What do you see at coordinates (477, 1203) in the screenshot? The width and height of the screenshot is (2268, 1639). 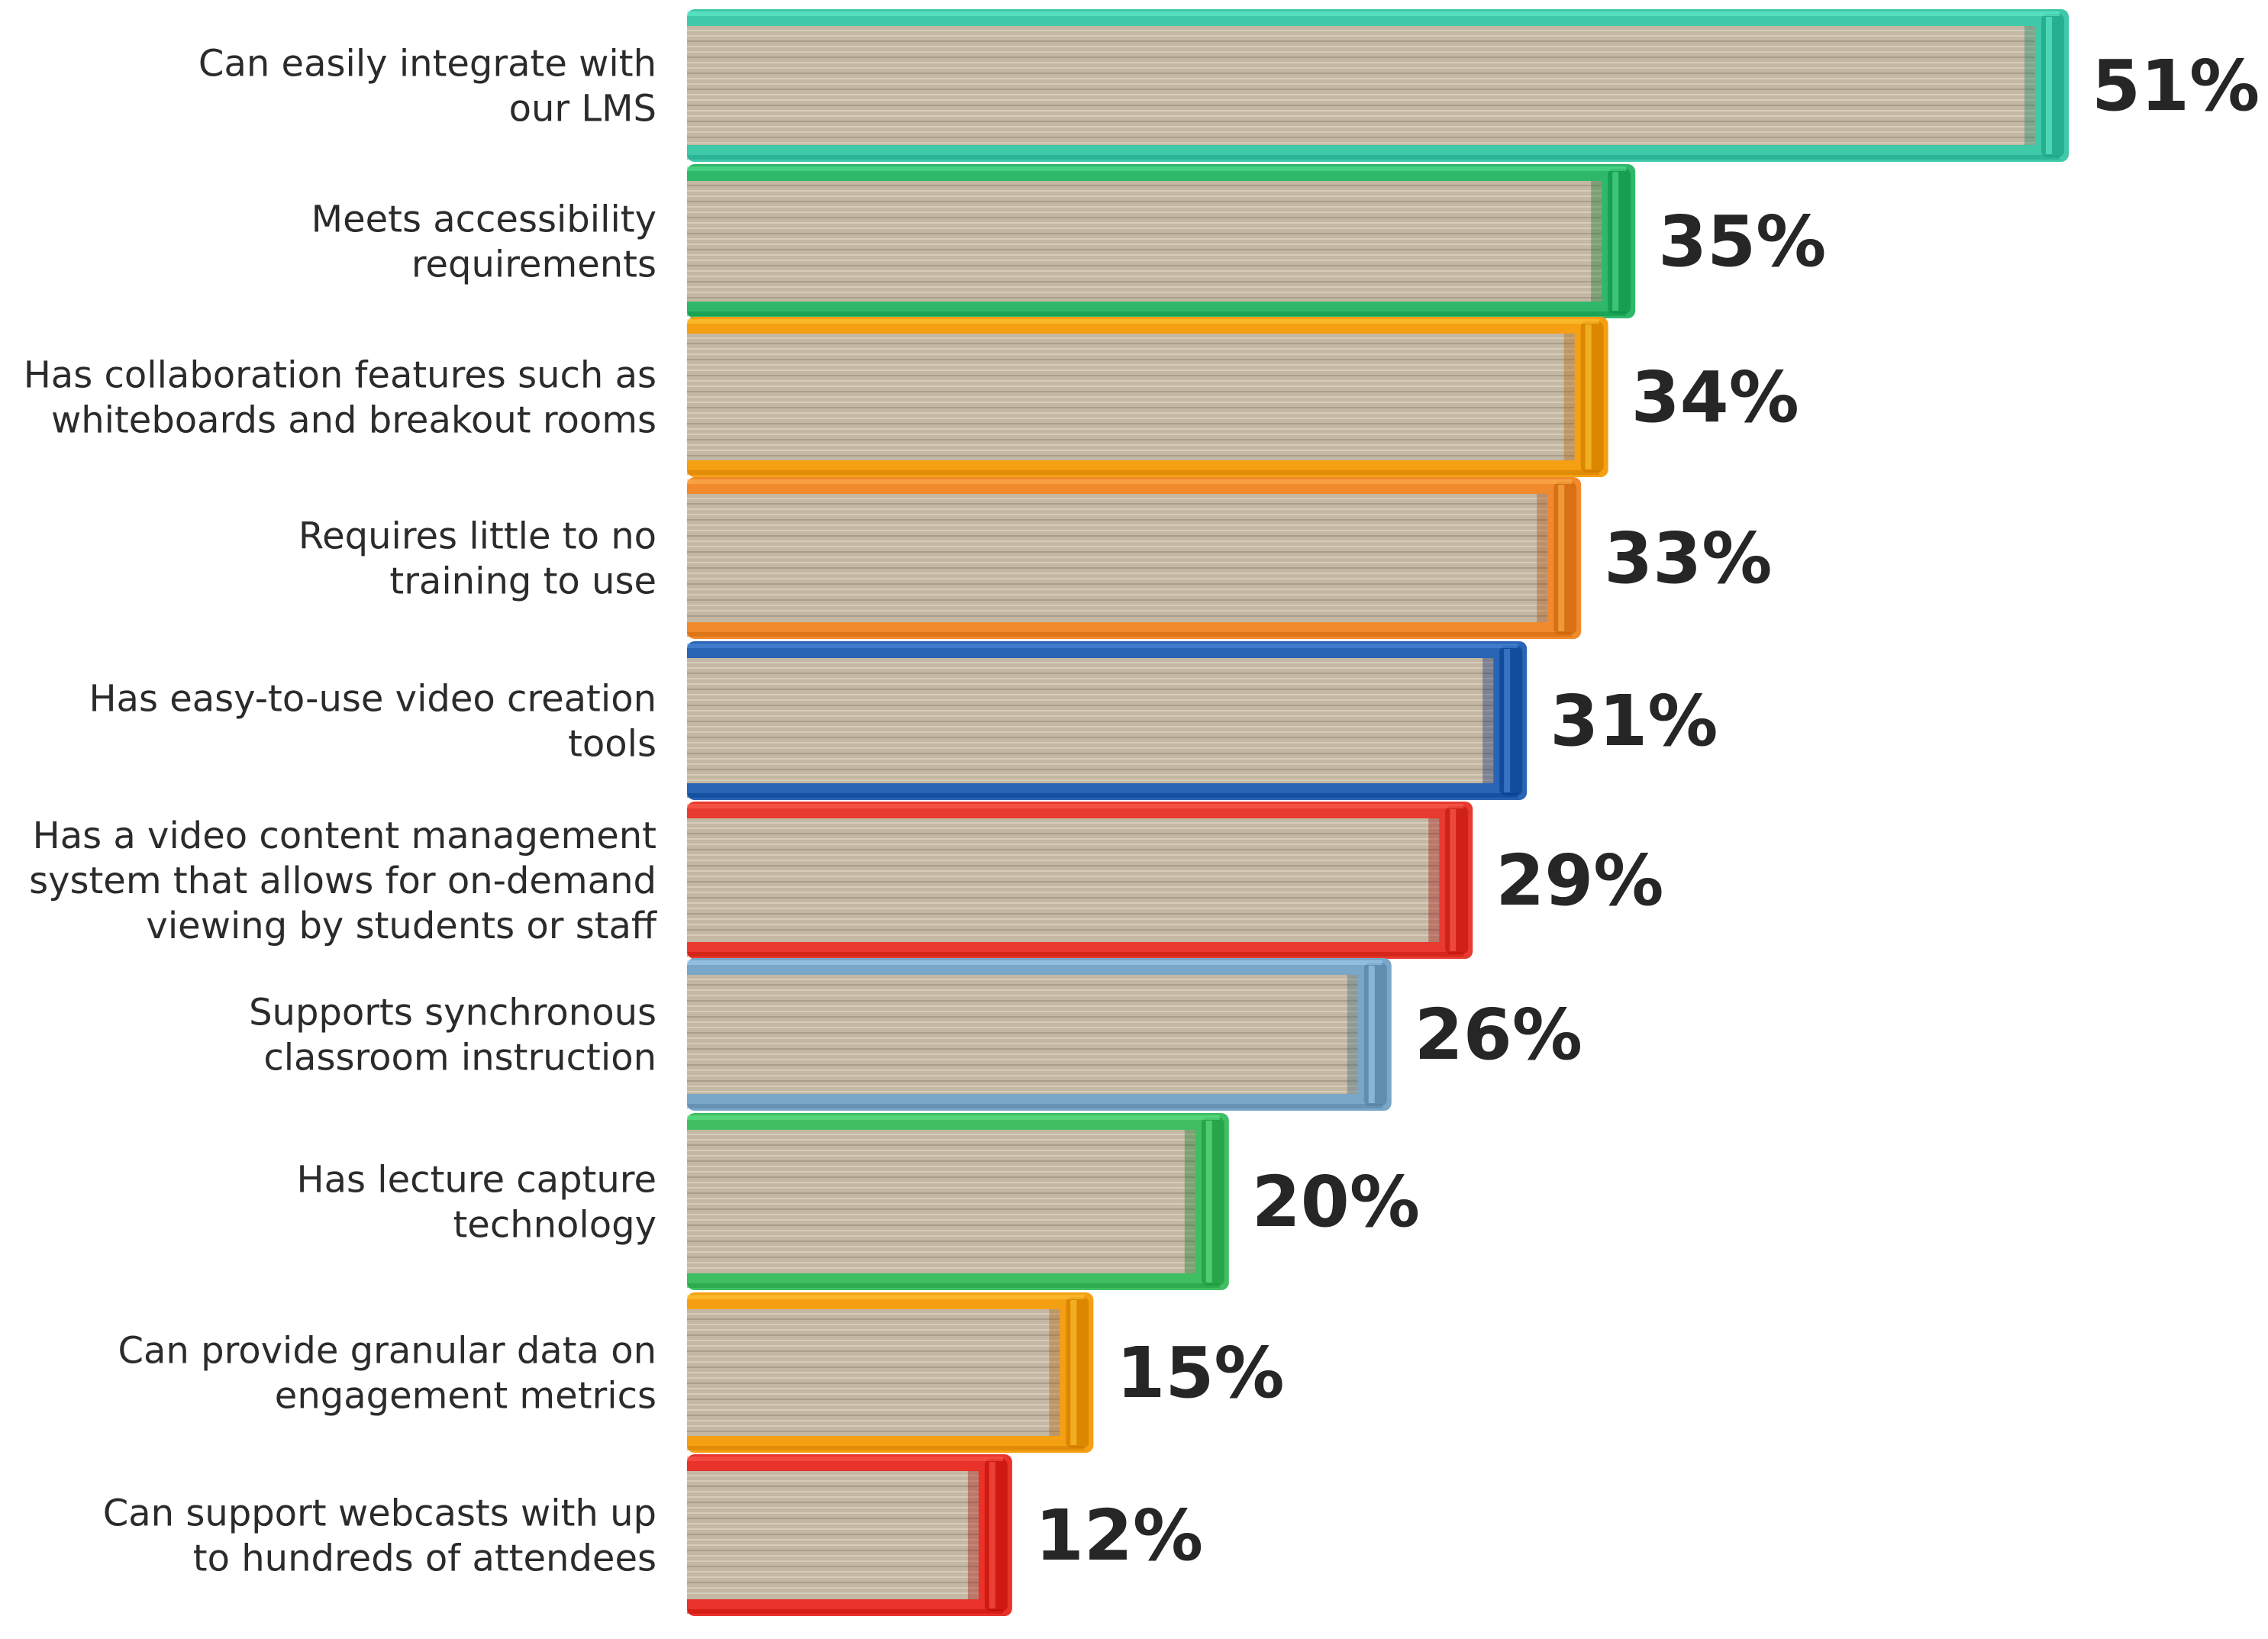 I see `category-label: Has lecture capture technology` at bounding box center [477, 1203].